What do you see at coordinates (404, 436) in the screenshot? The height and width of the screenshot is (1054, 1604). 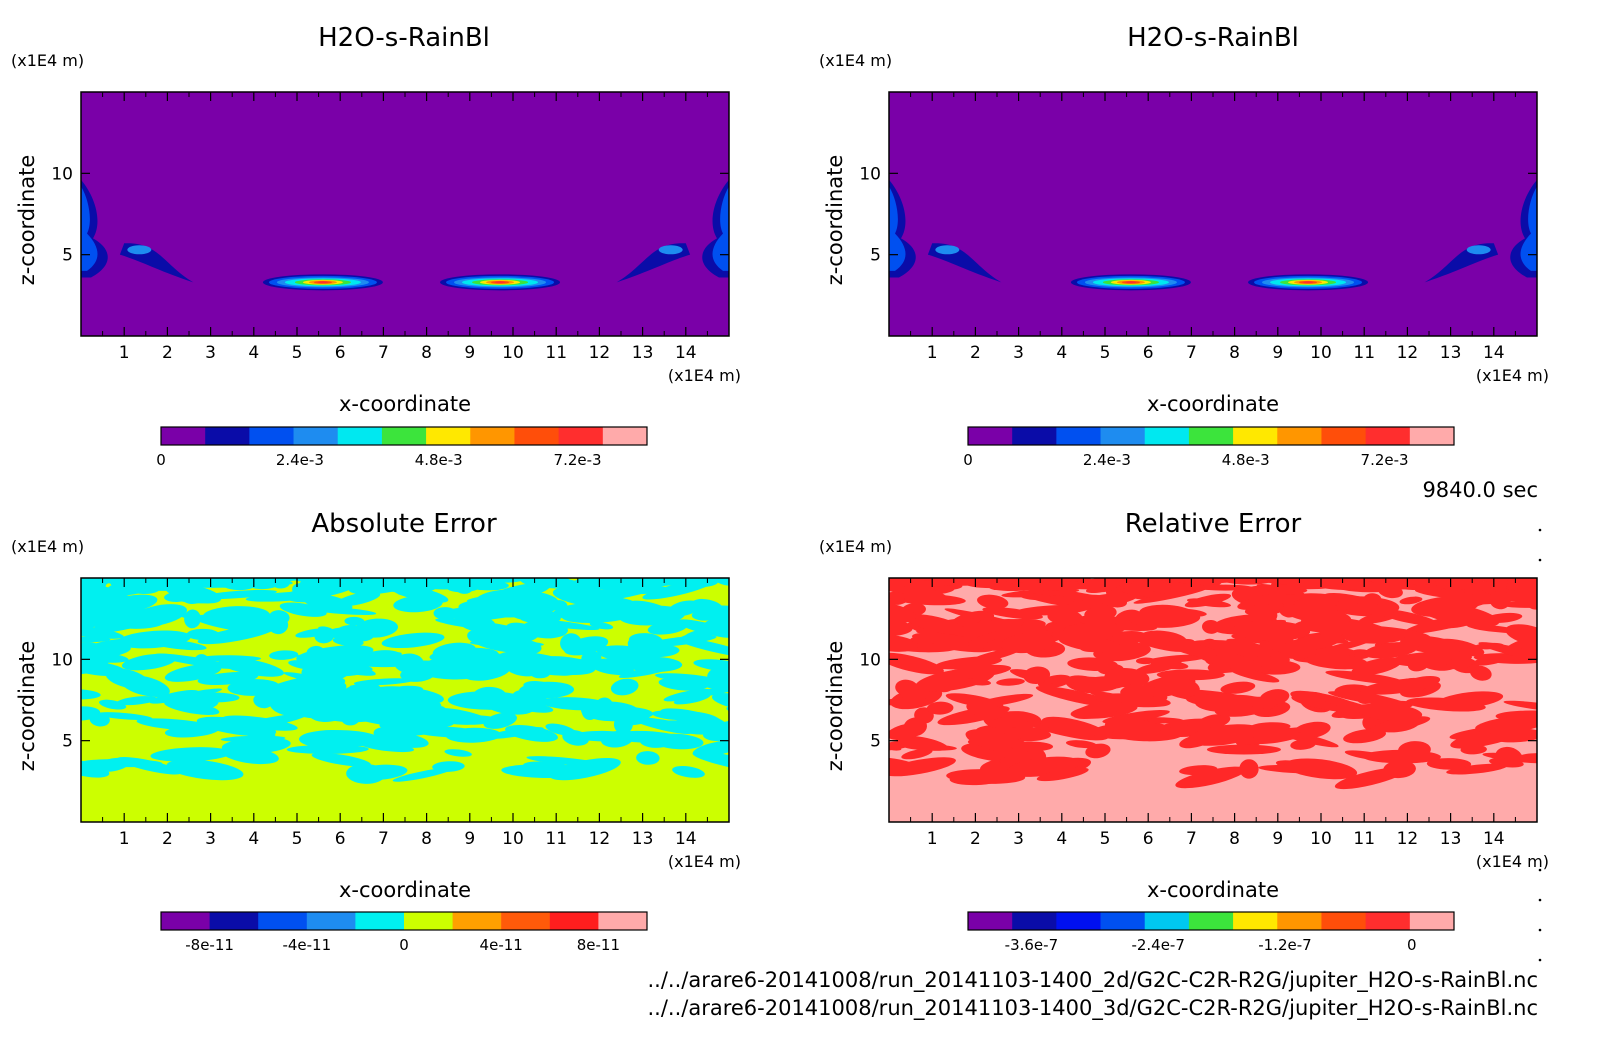 I see `colorbar-frame` at bounding box center [404, 436].